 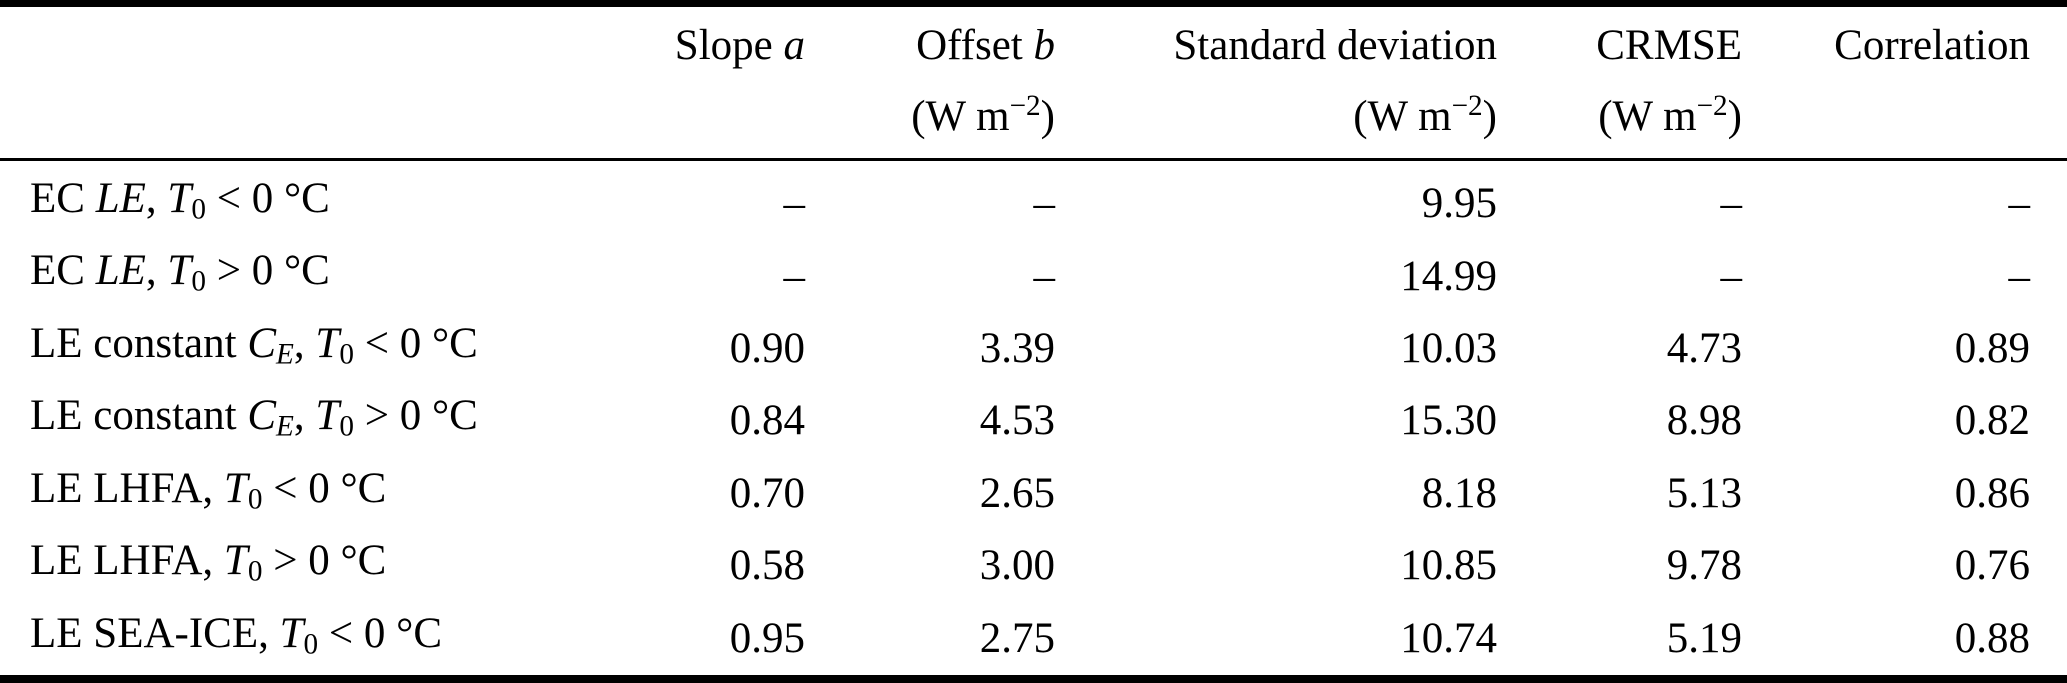 I want to click on text-segment: EC, so click(x=63, y=198).